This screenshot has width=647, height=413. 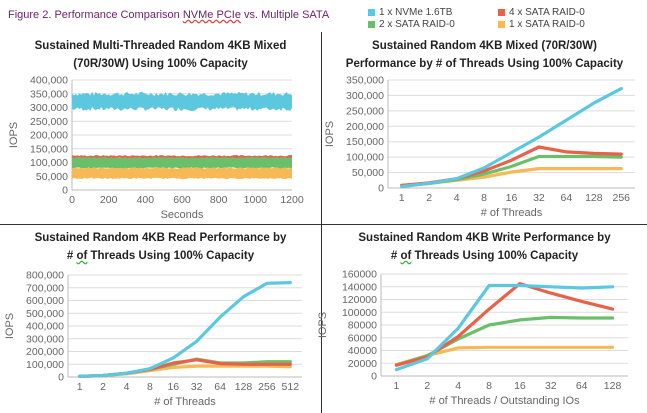 What do you see at coordinates (547, 24) in the screenshot?
I see `legend-label: 1 x SATA RAID-0` at bounding box center [547, 24].